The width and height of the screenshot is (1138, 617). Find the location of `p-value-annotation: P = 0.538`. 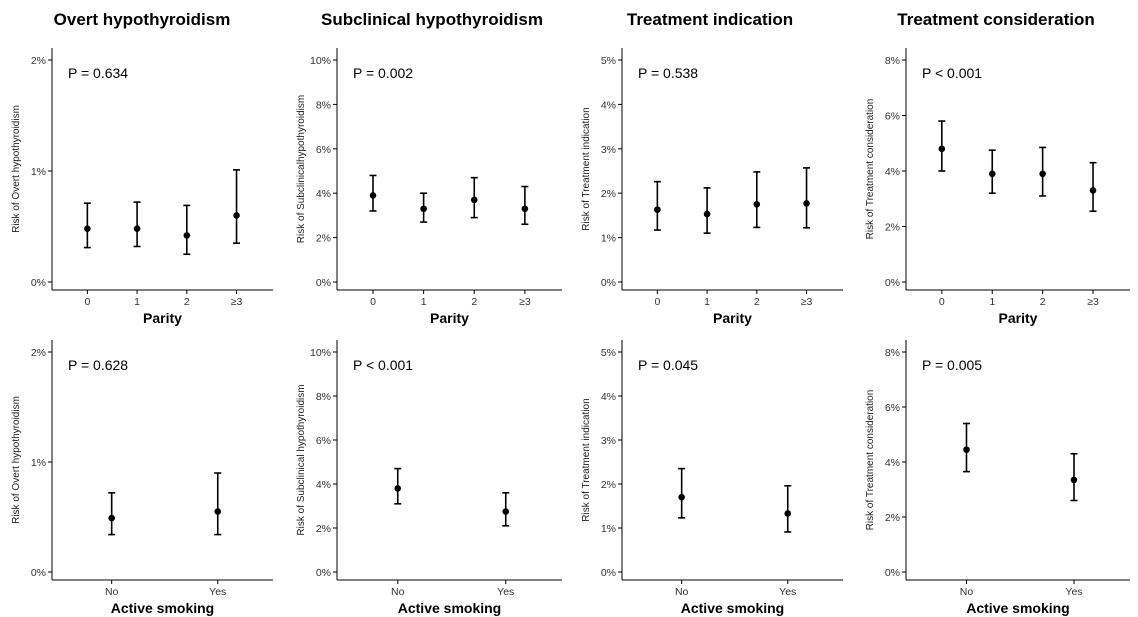

p-value-annotation: P = 0.538 is located at coordinates (668, 73).